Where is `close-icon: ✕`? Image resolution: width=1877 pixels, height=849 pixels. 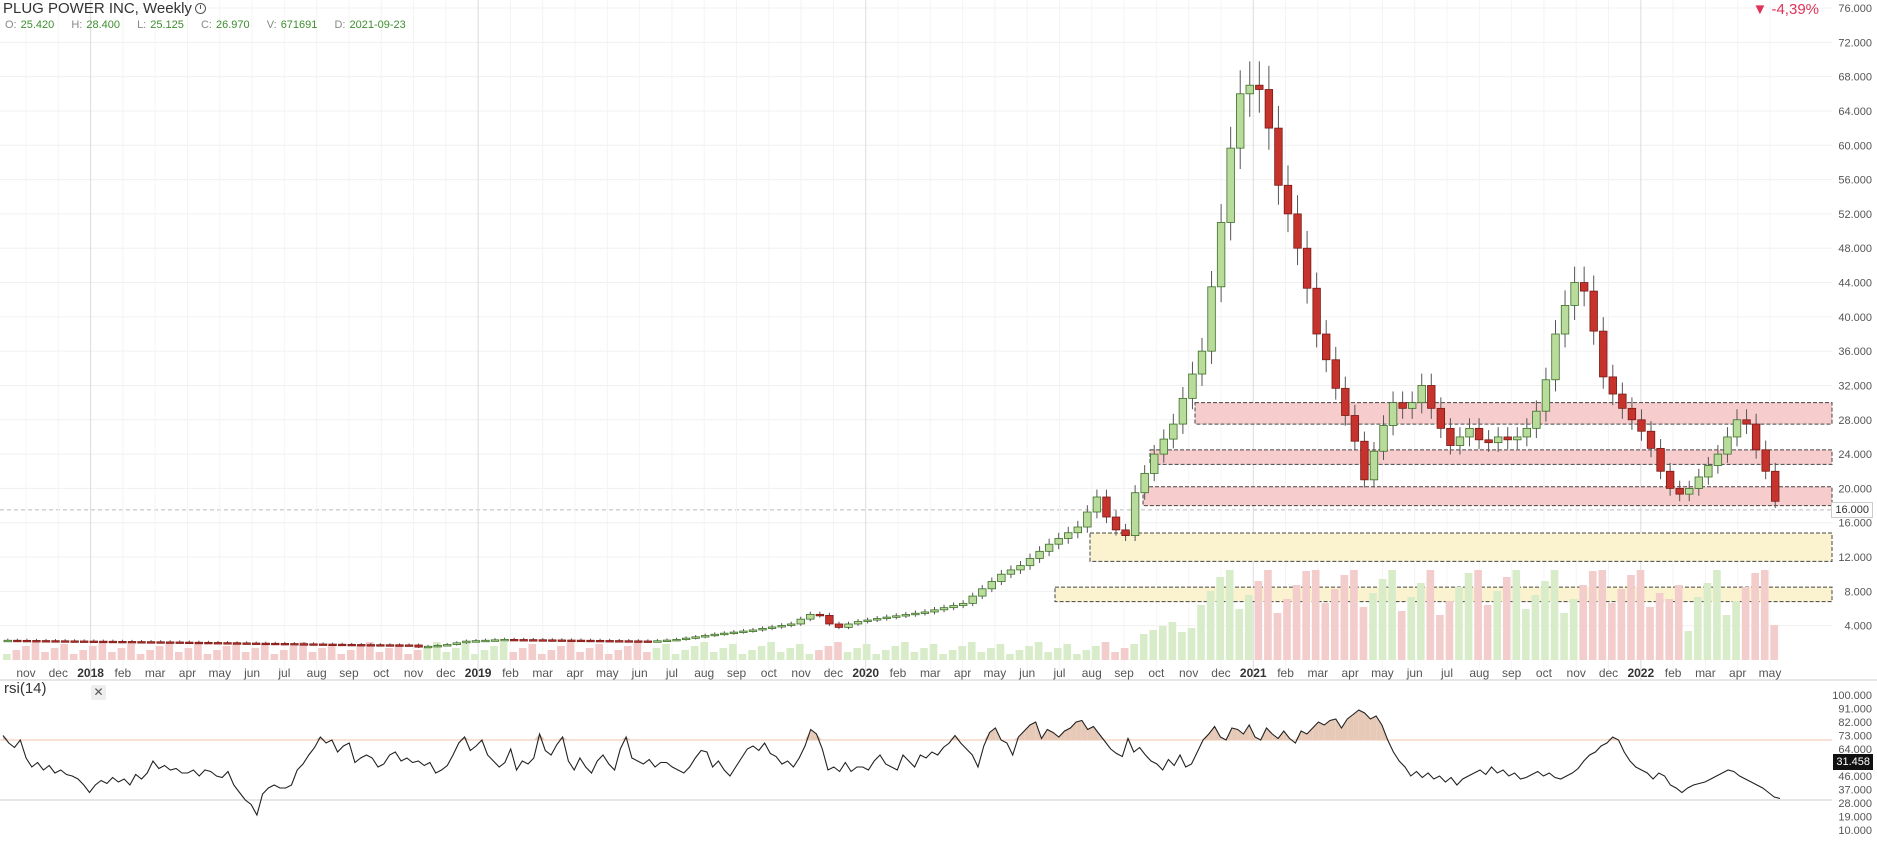
close-icon: ✕ is located at coordinates (98, 692).